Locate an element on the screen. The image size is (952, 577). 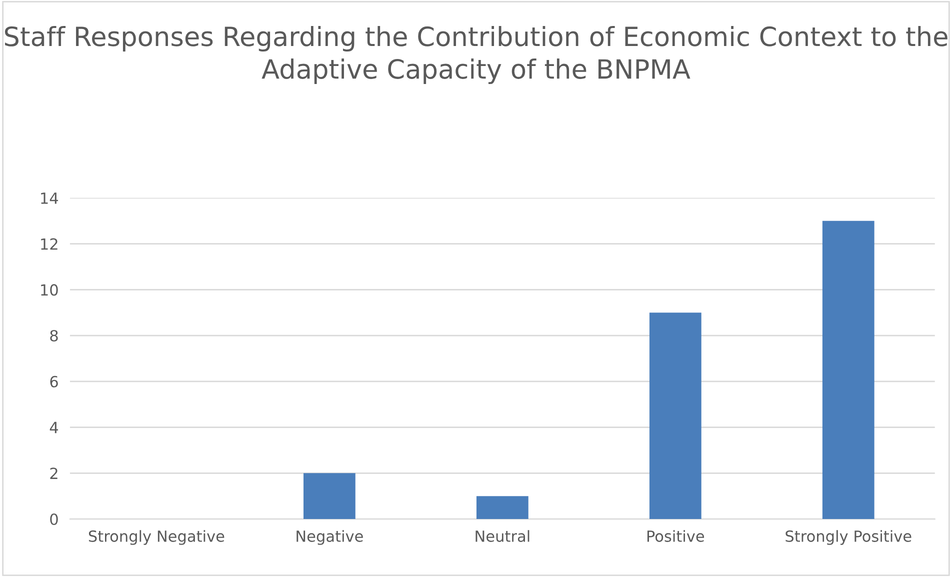
x-tick-label: Strongly Positive is located at coordinates (849, 537).